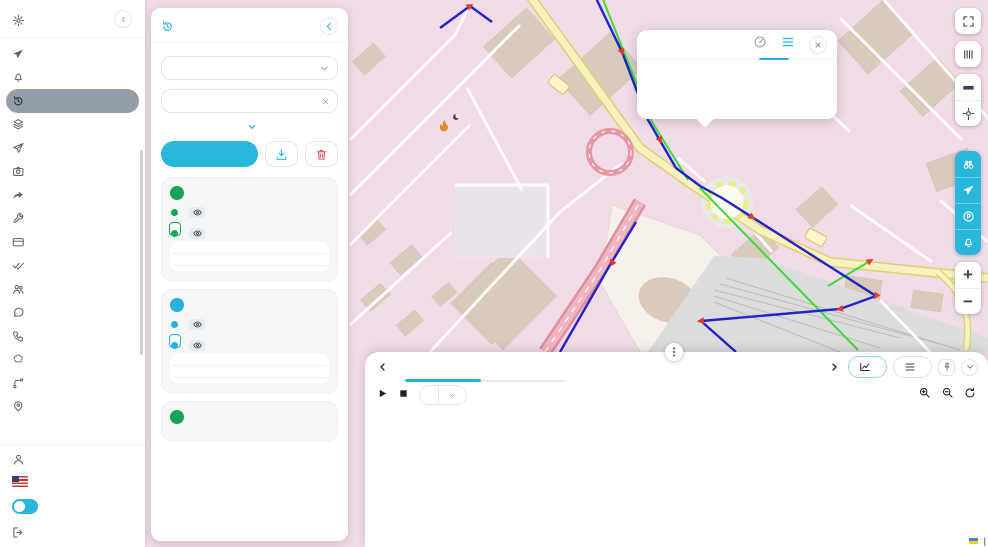 The height and width of the screenshot is (547, 988). I want to click on sidebar-item-call-actions, so click(72, 336).